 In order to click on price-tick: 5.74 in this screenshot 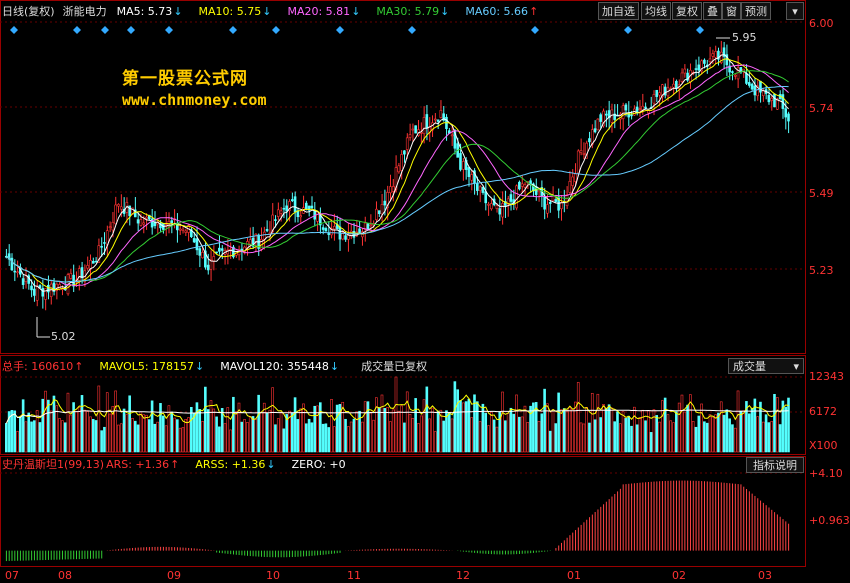, I will do `click(821, 108)`.